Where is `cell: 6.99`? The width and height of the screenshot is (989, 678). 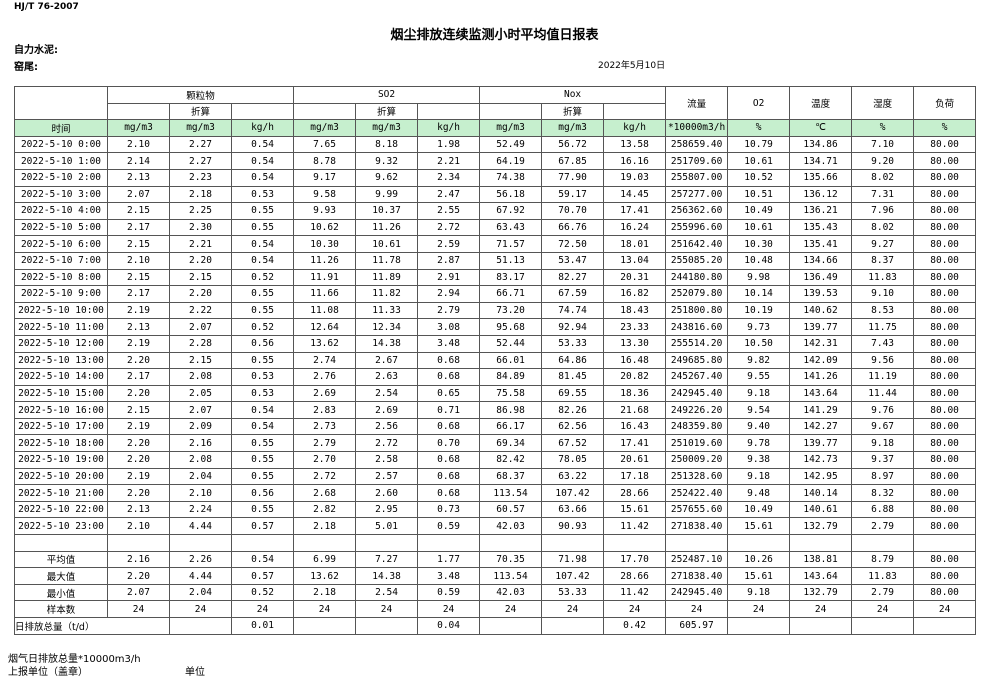
cell: 6.99 is located at coordinates (325, 559).